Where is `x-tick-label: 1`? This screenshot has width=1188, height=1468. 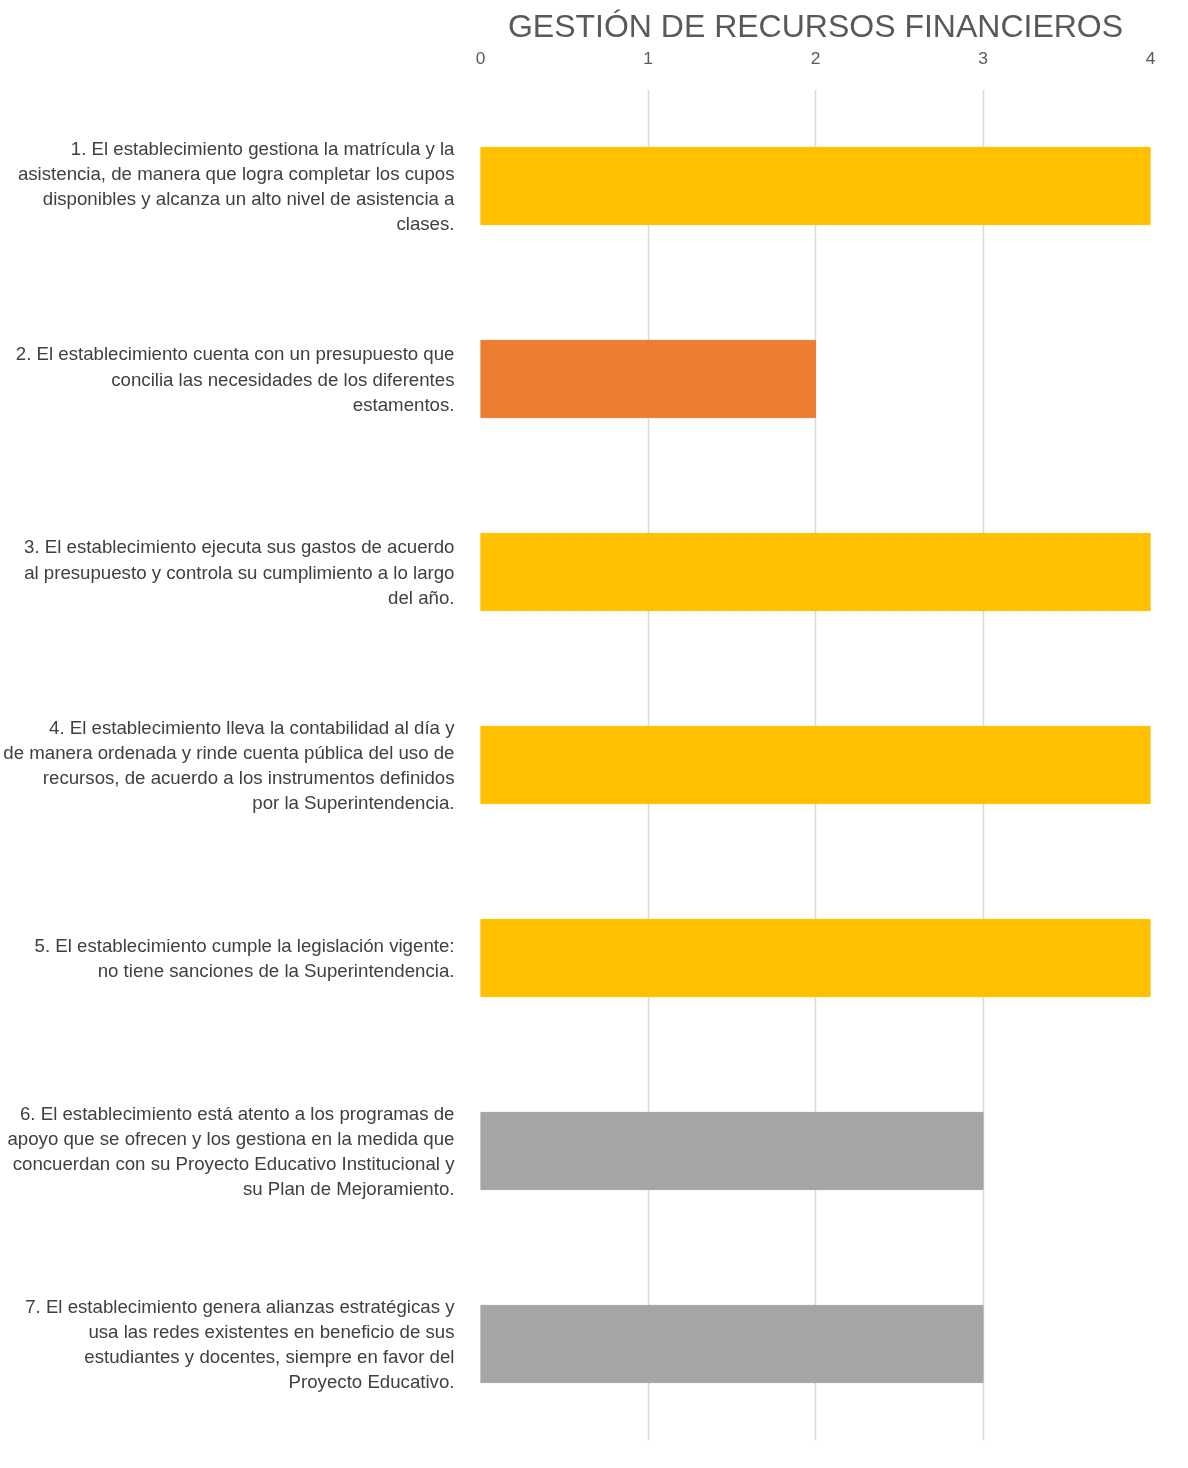
x-tick-label: 1 is located at coordinates (648, 57).